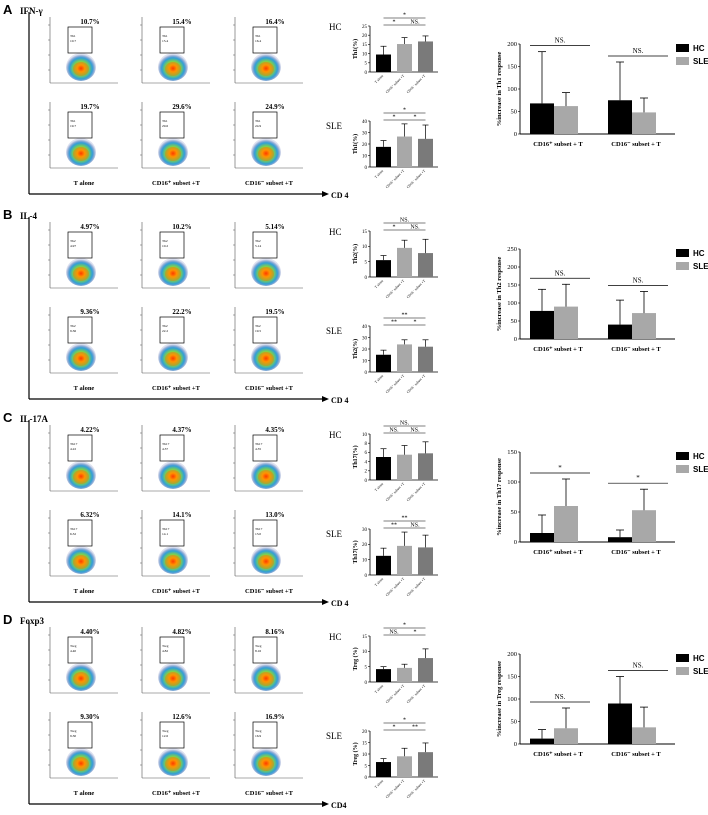 This screenshot has width=708, height=815. I want to click on y-axis-label: Treg (%), so click(355, 753).